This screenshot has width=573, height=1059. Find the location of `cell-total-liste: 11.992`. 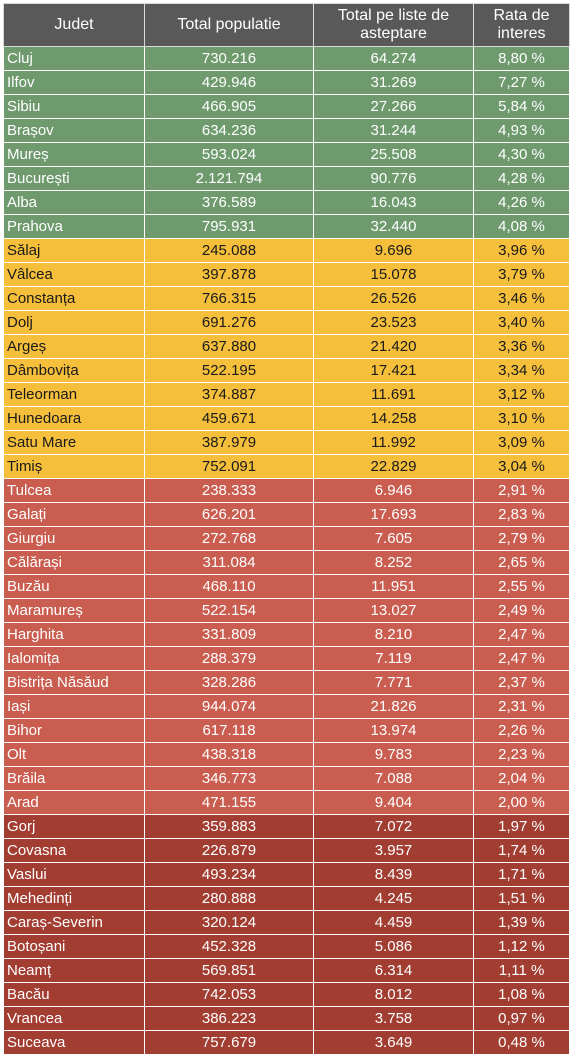

cell-total-liste: 11.992 is located at coordinates (393, 442).